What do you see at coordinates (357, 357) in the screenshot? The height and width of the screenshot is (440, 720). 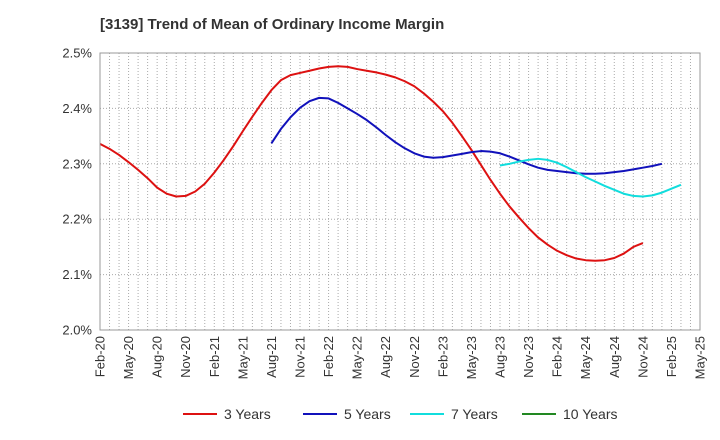 I see `x-tick-label: May-22` at bounding box center [357, 357].